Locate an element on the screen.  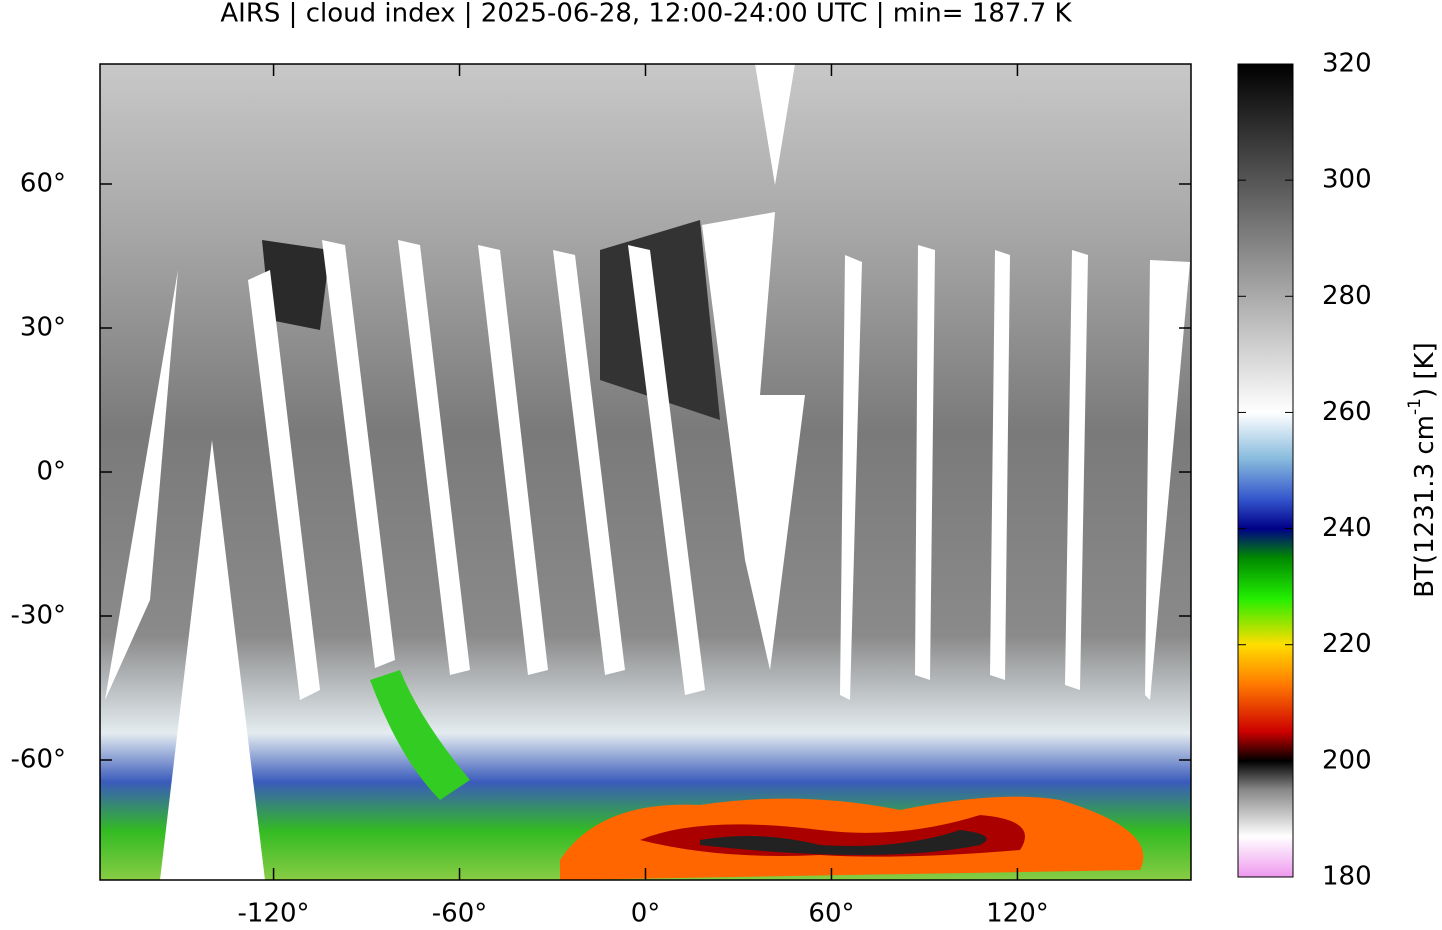
colorbar-label-sup: -1 is located at coordinates (1415, 406).